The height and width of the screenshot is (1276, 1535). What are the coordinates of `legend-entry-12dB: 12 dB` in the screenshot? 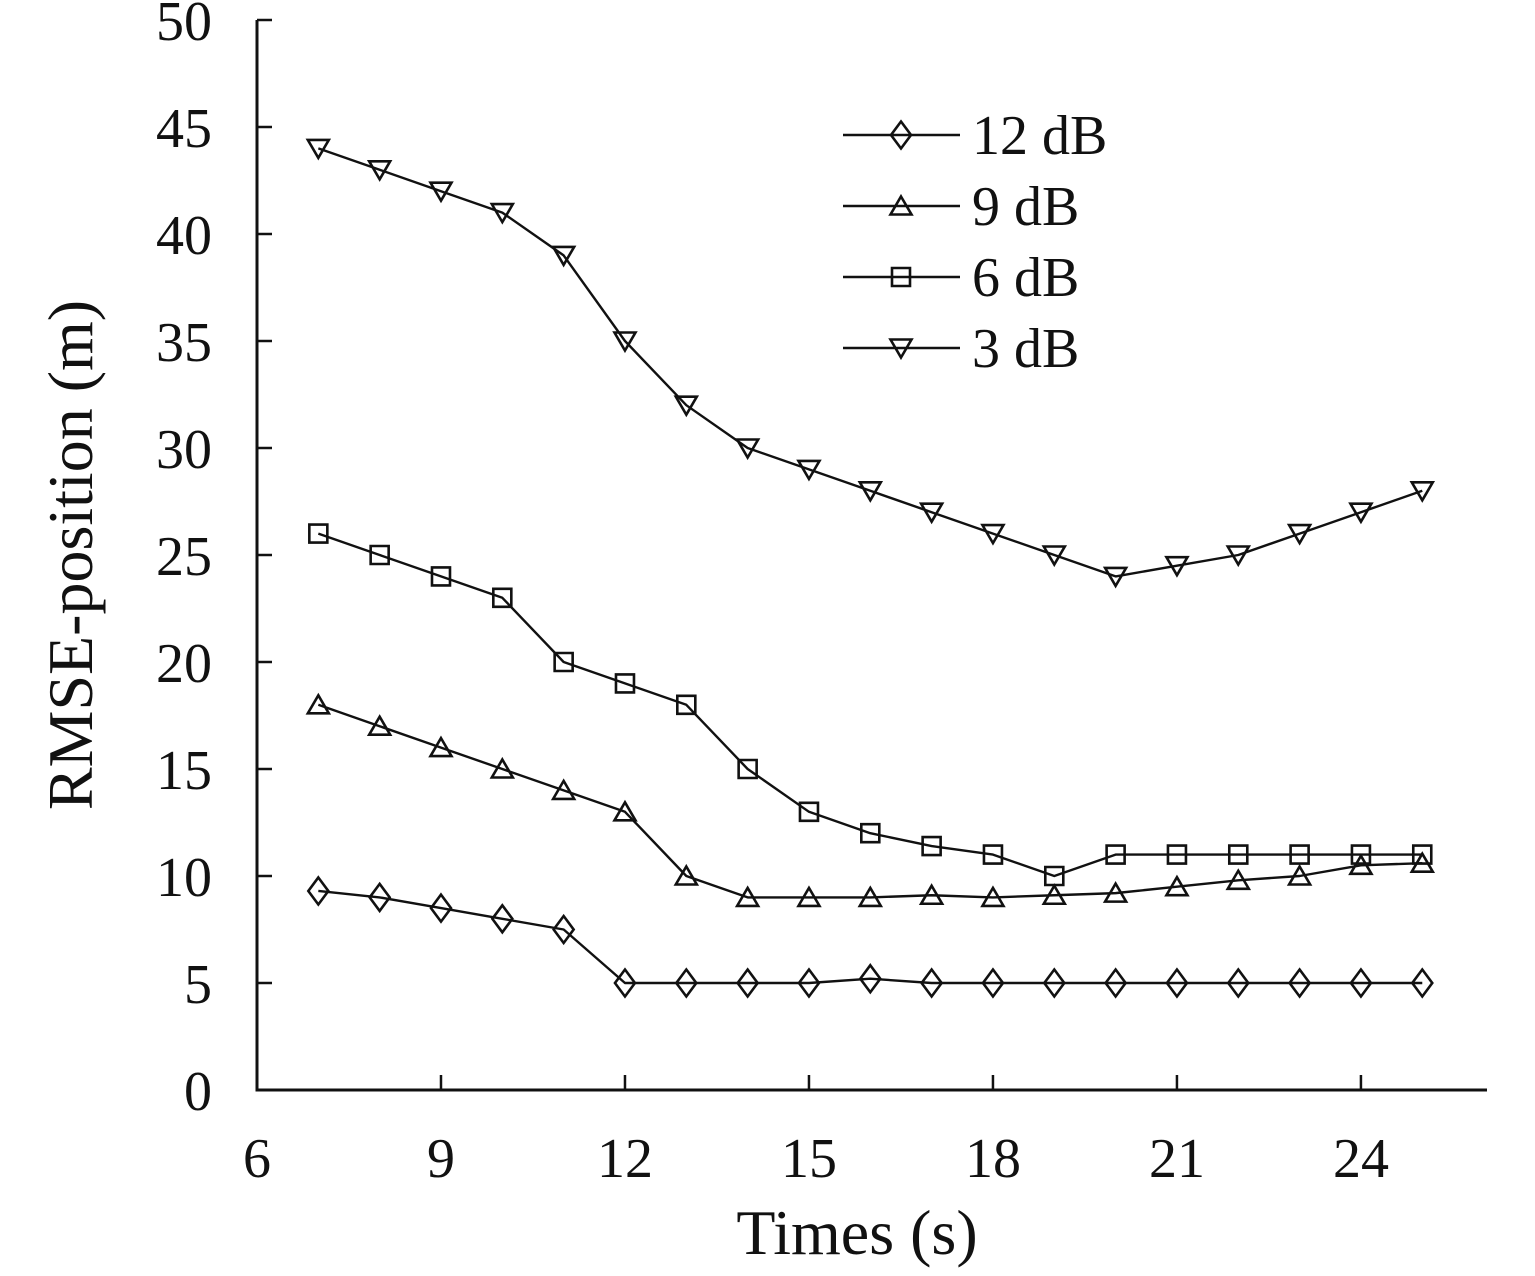 It's located at (975, 136).